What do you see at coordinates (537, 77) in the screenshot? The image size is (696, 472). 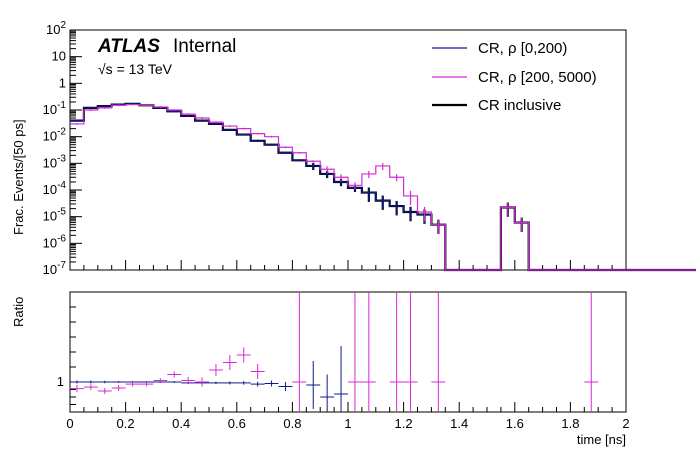 I see `legend-label-high: CR, ρ [200, 5000)` at bounding box center [537, 77].